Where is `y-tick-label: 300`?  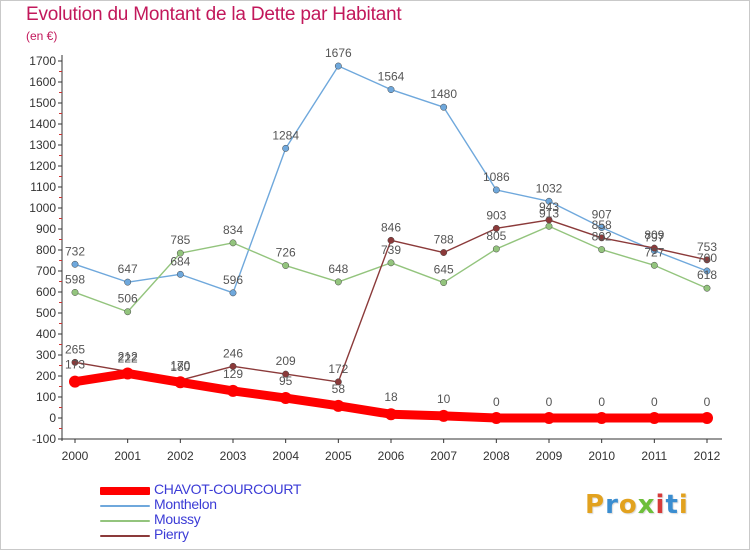
y-tick-label: 300 is located at coordinates (46, 355).